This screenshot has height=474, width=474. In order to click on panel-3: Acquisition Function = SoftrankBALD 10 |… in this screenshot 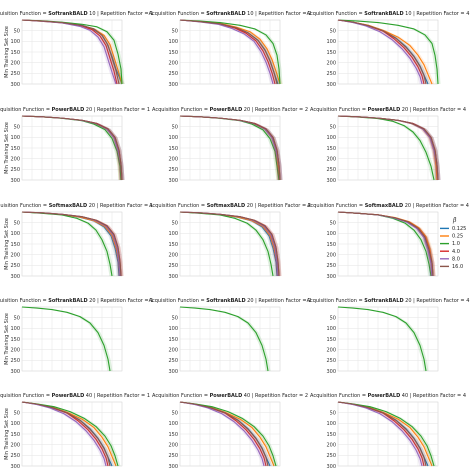, I will do `click(388, 49)`.